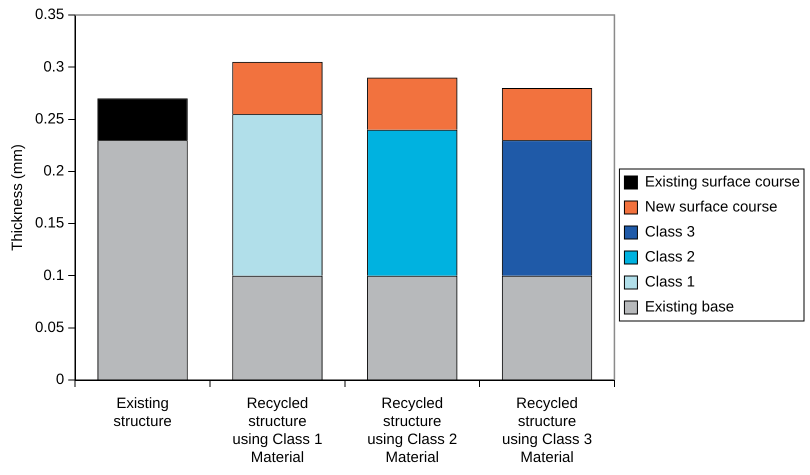 This screenshot has height=475, width=810. What do you see at coordinates (722, 182) in the screenshot?
I see `legend-label: Existing surface course` at bounding box center [722, 182].